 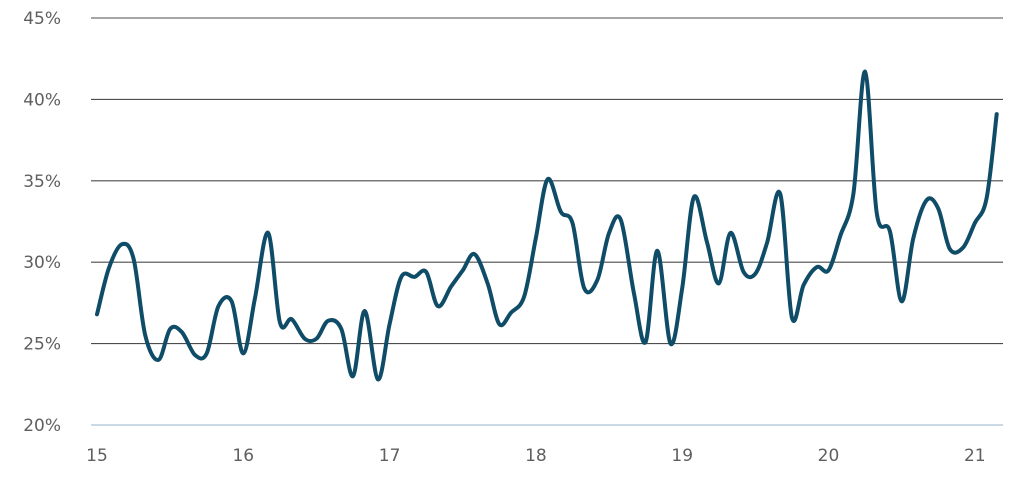 I want to click on x-tick-label: 15, so click(x=97, y=456).